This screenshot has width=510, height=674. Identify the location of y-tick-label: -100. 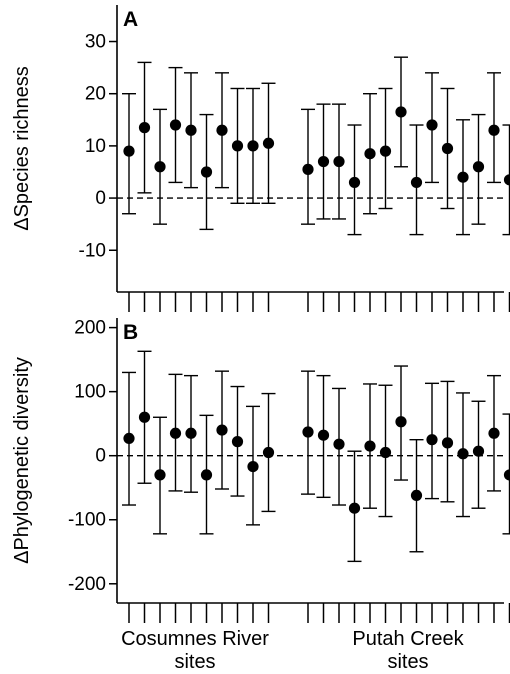
(87, 520).